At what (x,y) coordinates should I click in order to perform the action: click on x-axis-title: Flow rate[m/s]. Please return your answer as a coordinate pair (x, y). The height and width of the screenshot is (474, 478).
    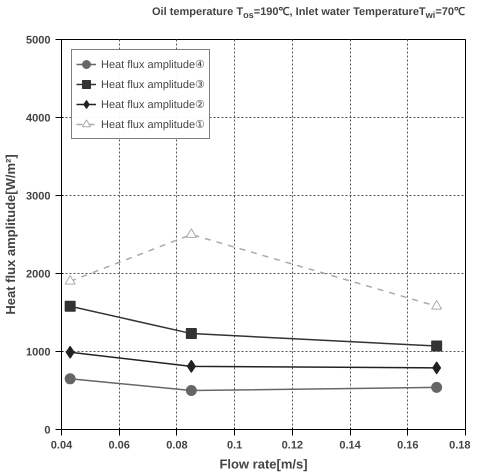
    Looking at the image, I should click on (263, 464).